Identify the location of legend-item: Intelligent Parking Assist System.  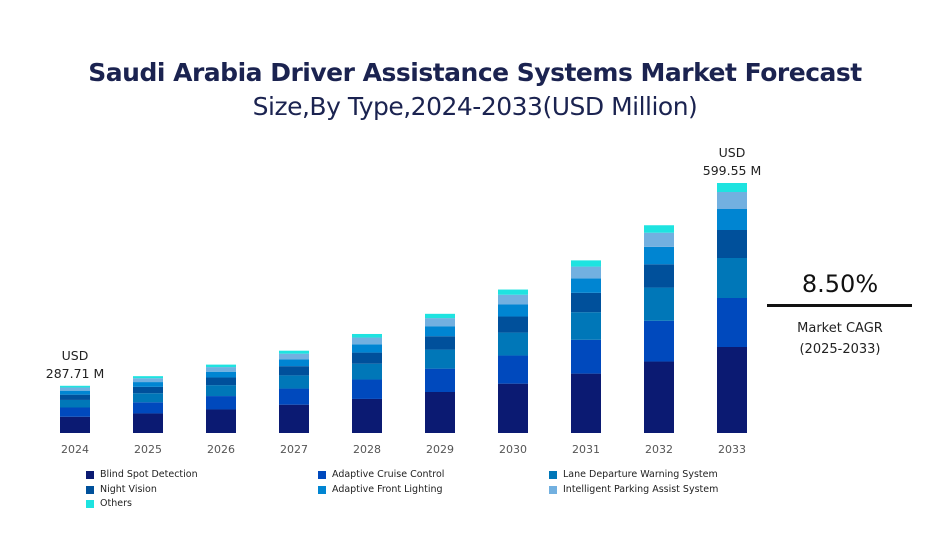
(633, 489).